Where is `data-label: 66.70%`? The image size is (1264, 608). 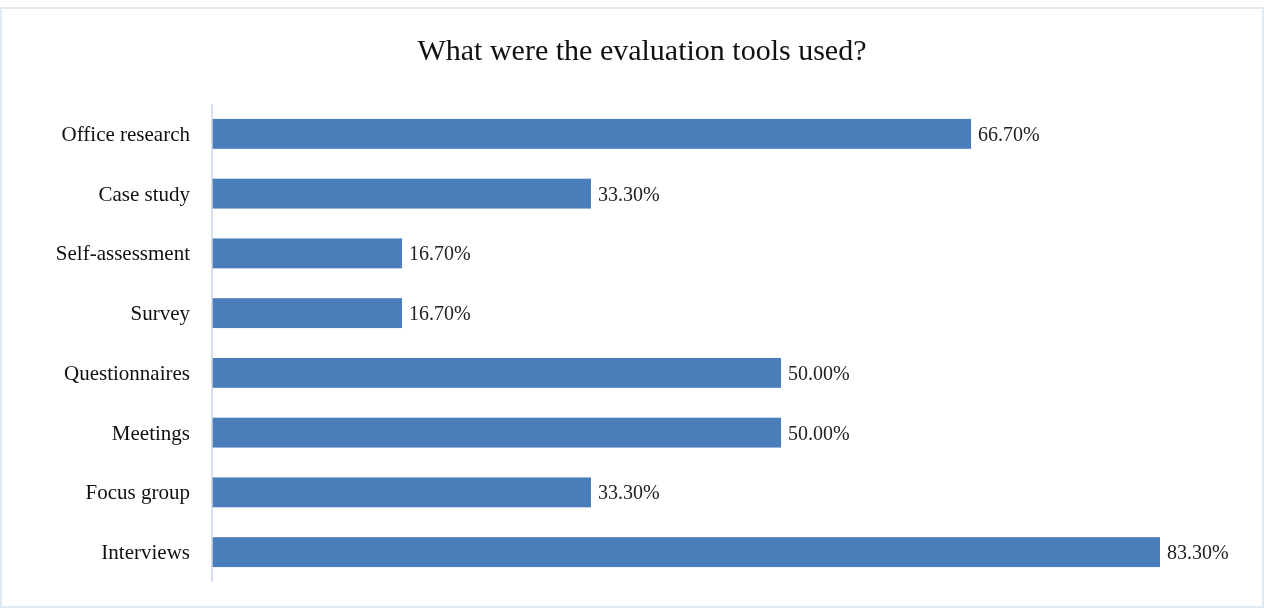
data-label: 66.70% is located at coordinates (1009, 133).